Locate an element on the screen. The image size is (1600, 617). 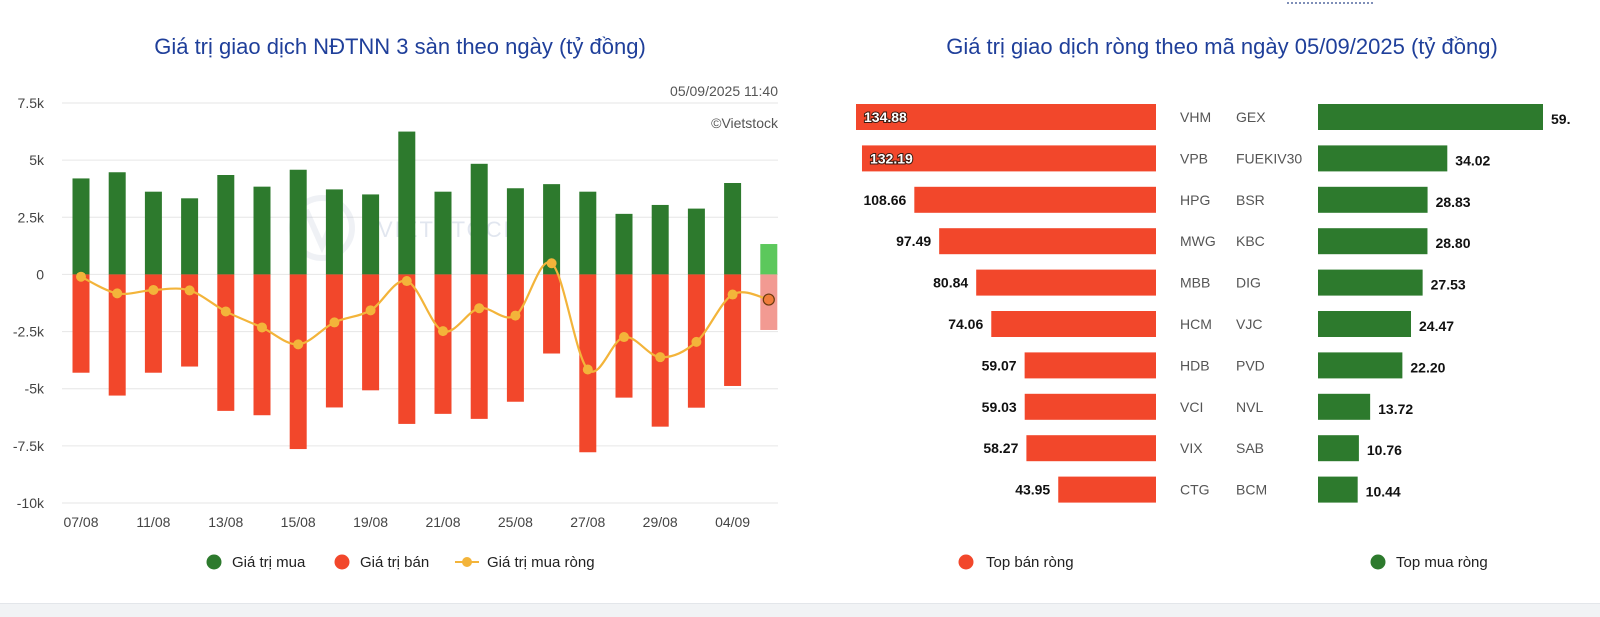
sell-ticker-code: VCI is located at coordinates (1191, 407).